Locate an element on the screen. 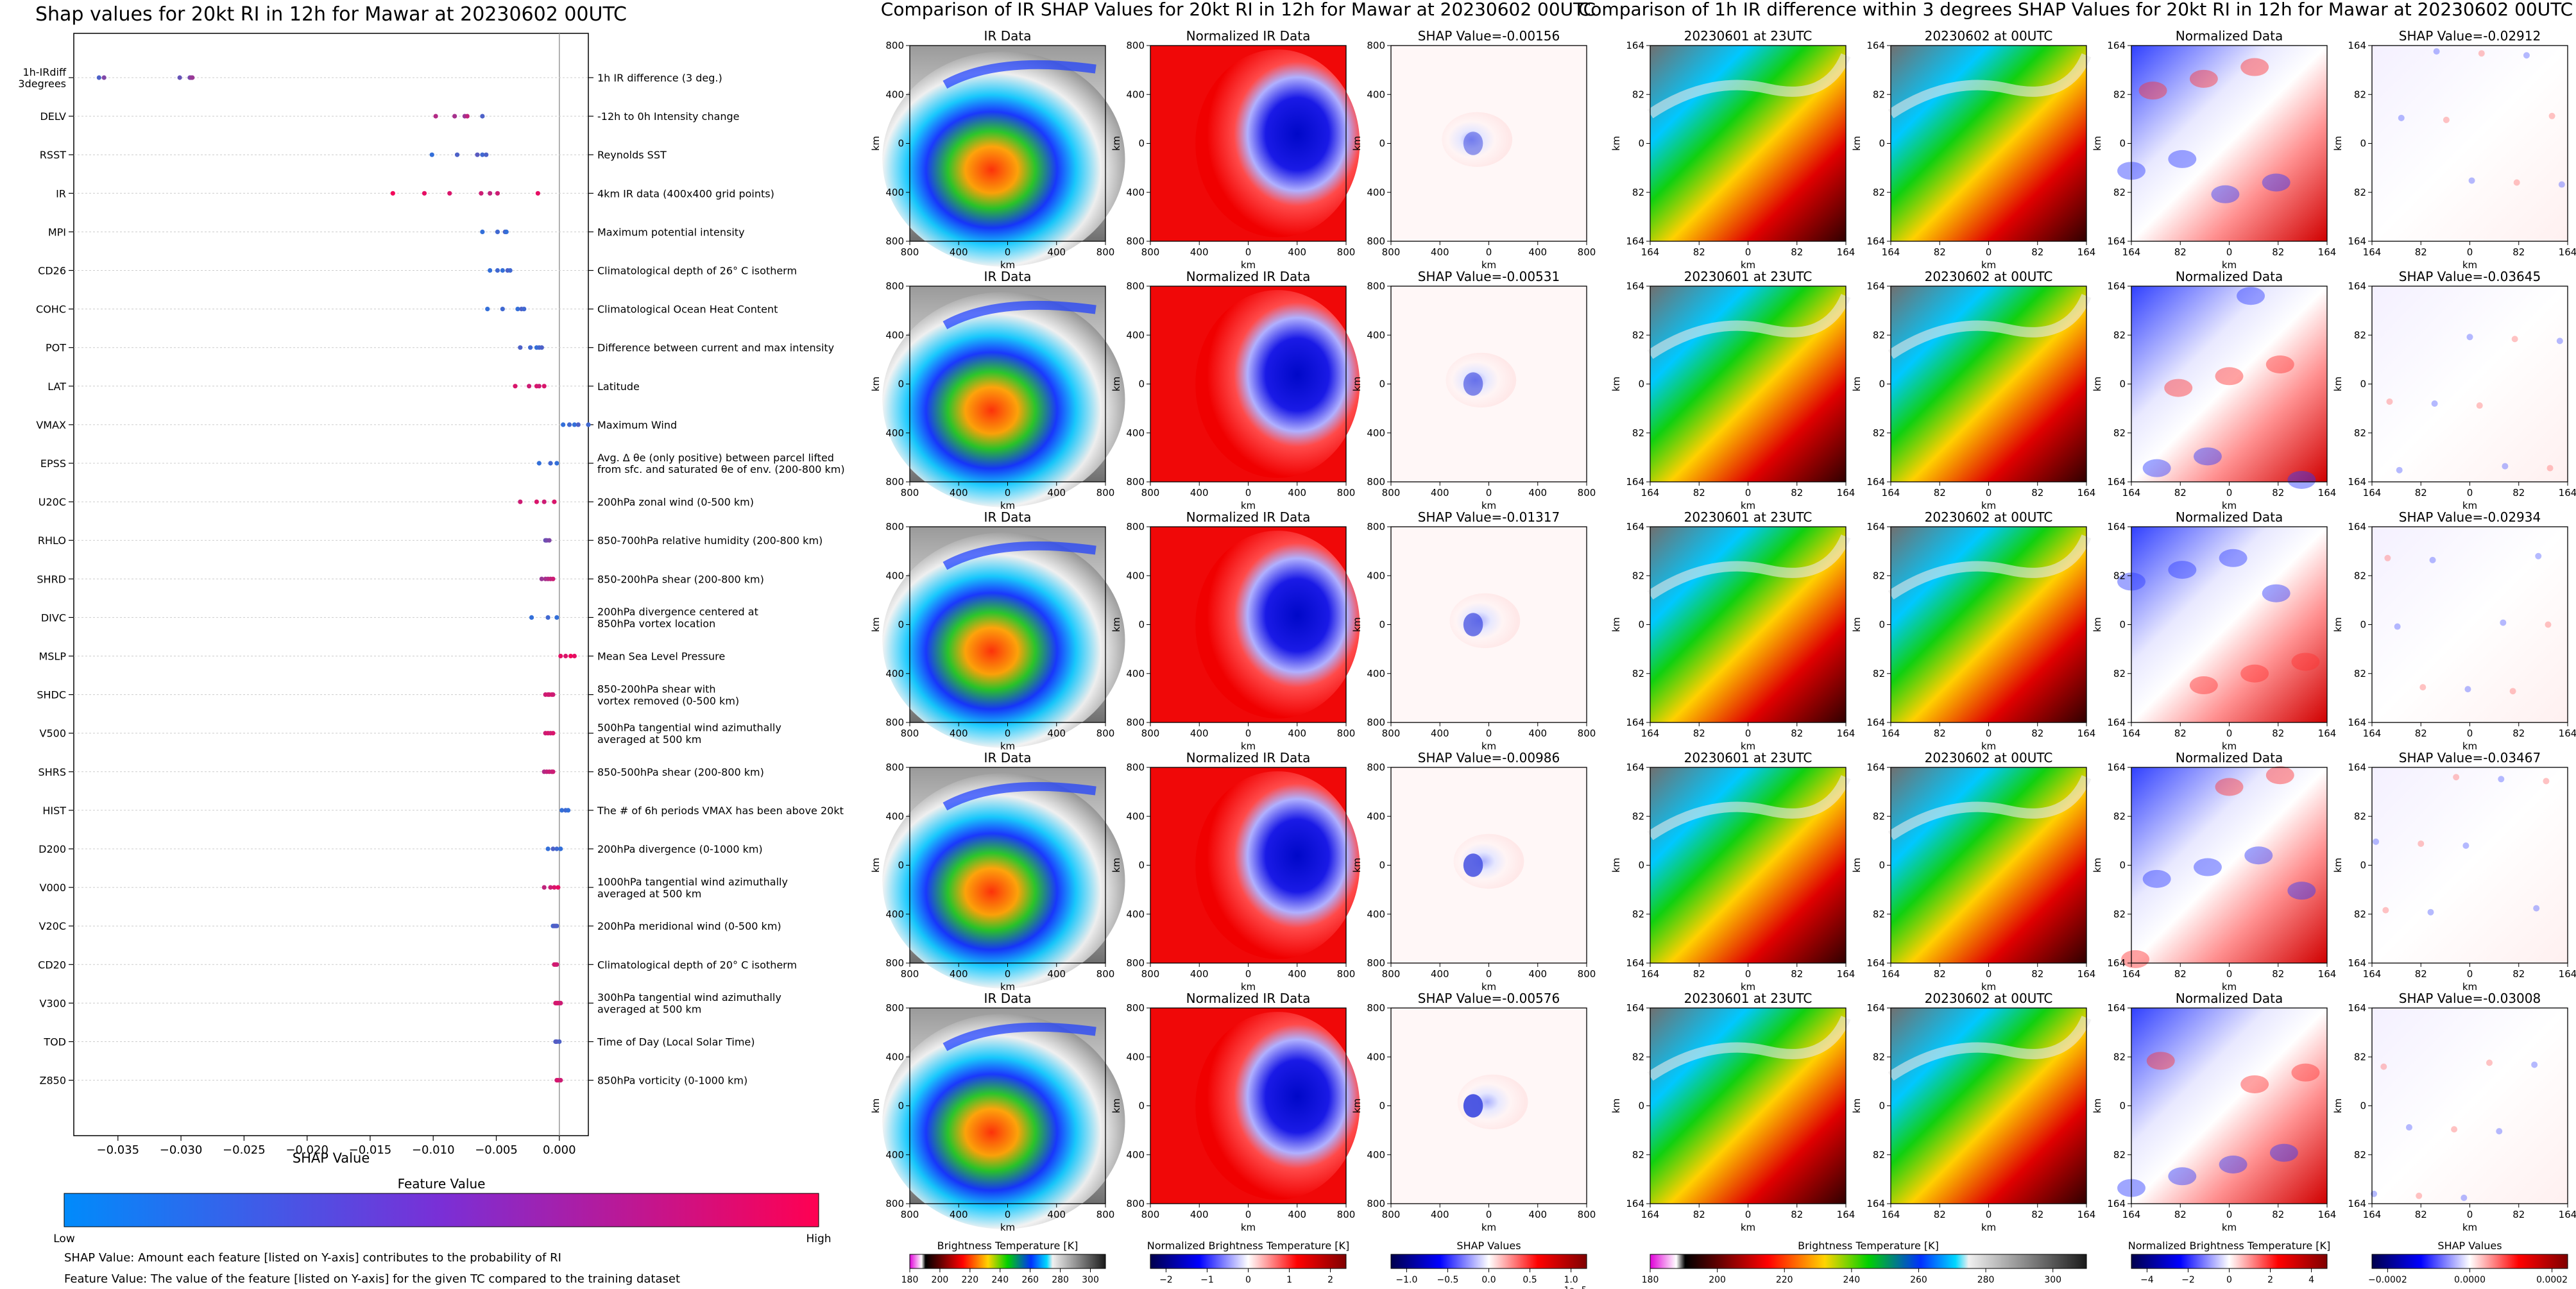 The image size is (2576, 1289). shap-feature-code: SHRD is located at coordinates (51, 579).